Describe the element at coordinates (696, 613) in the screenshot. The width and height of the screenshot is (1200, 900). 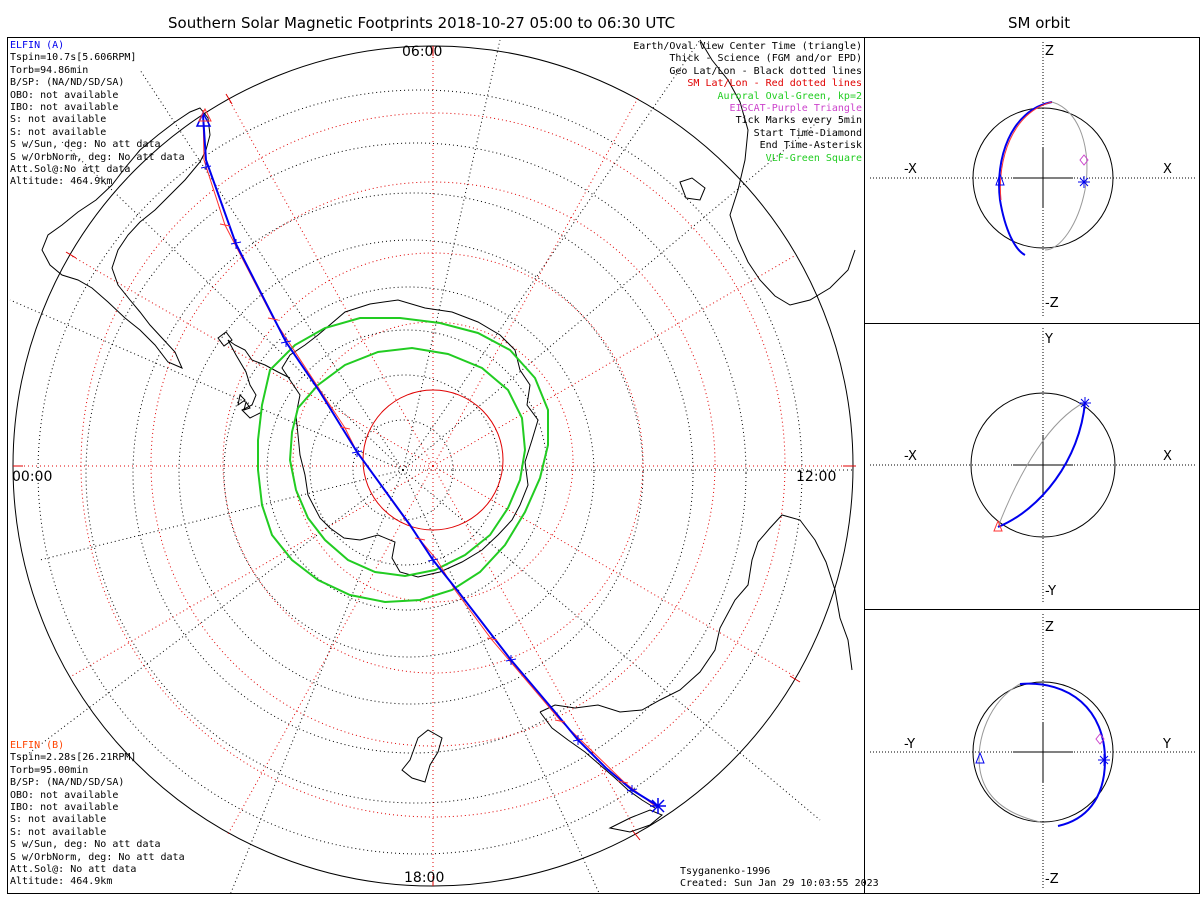
I see `australia-coast` at that location.